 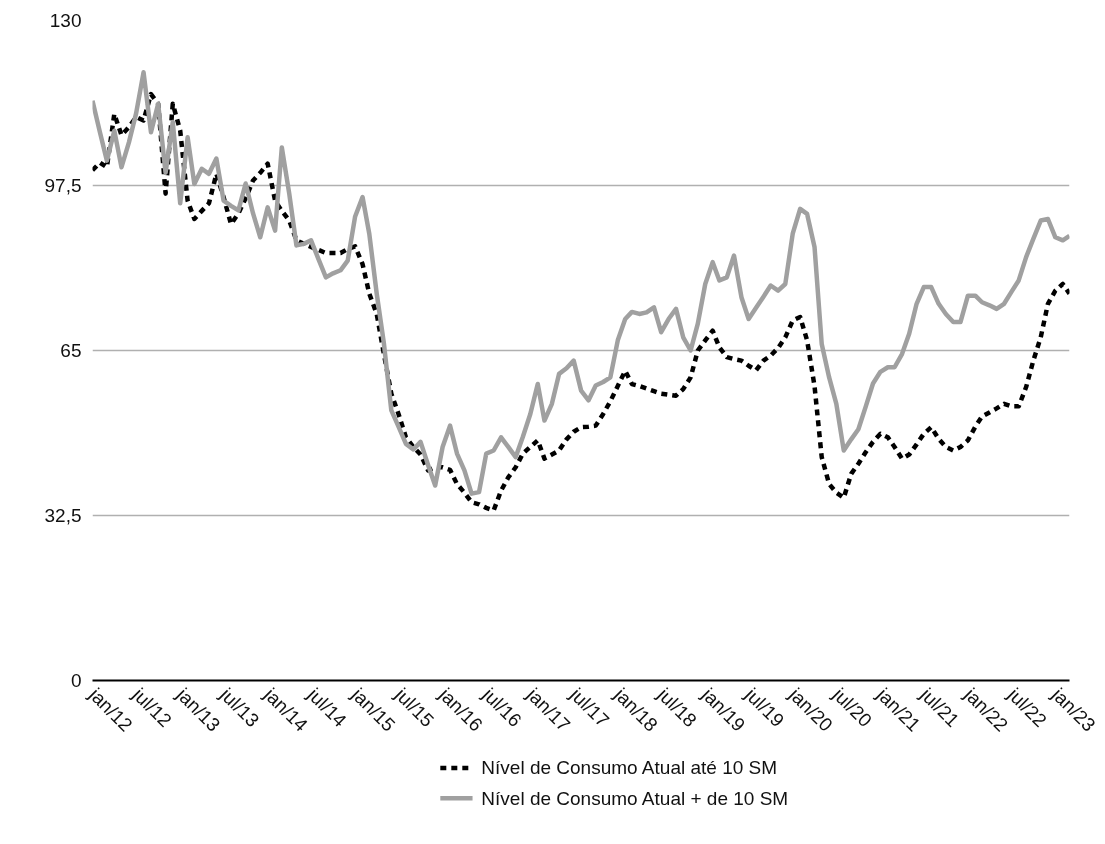 I want to click on y-tick-label: 65, so click(x=71, y=350).